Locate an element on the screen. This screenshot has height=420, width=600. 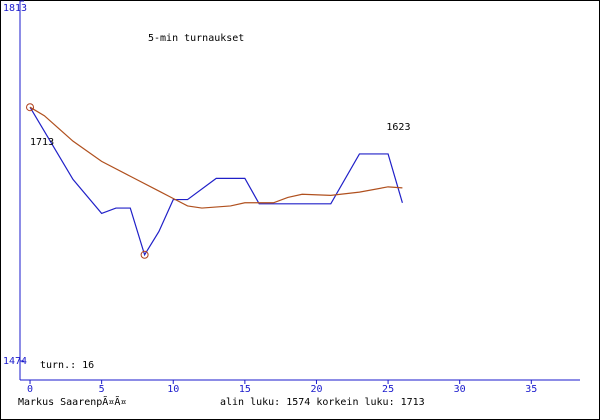
x-tick-label: 10 is located at coordinates (173, 389).